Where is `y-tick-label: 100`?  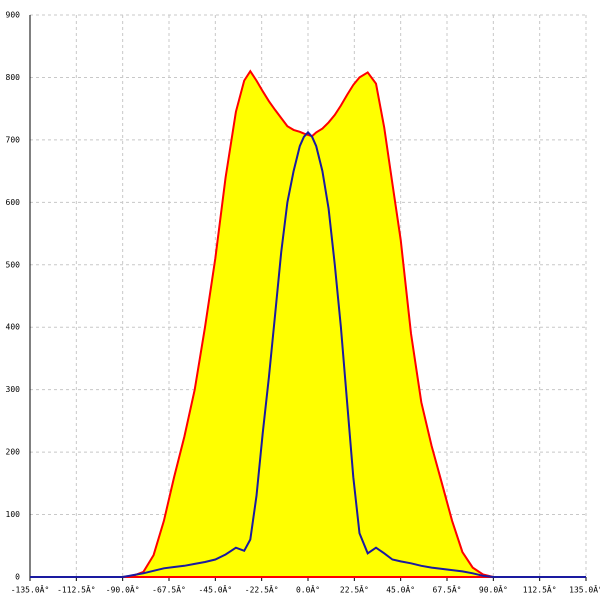 y-tick-label: 100 is located at coordinates (13, 514).